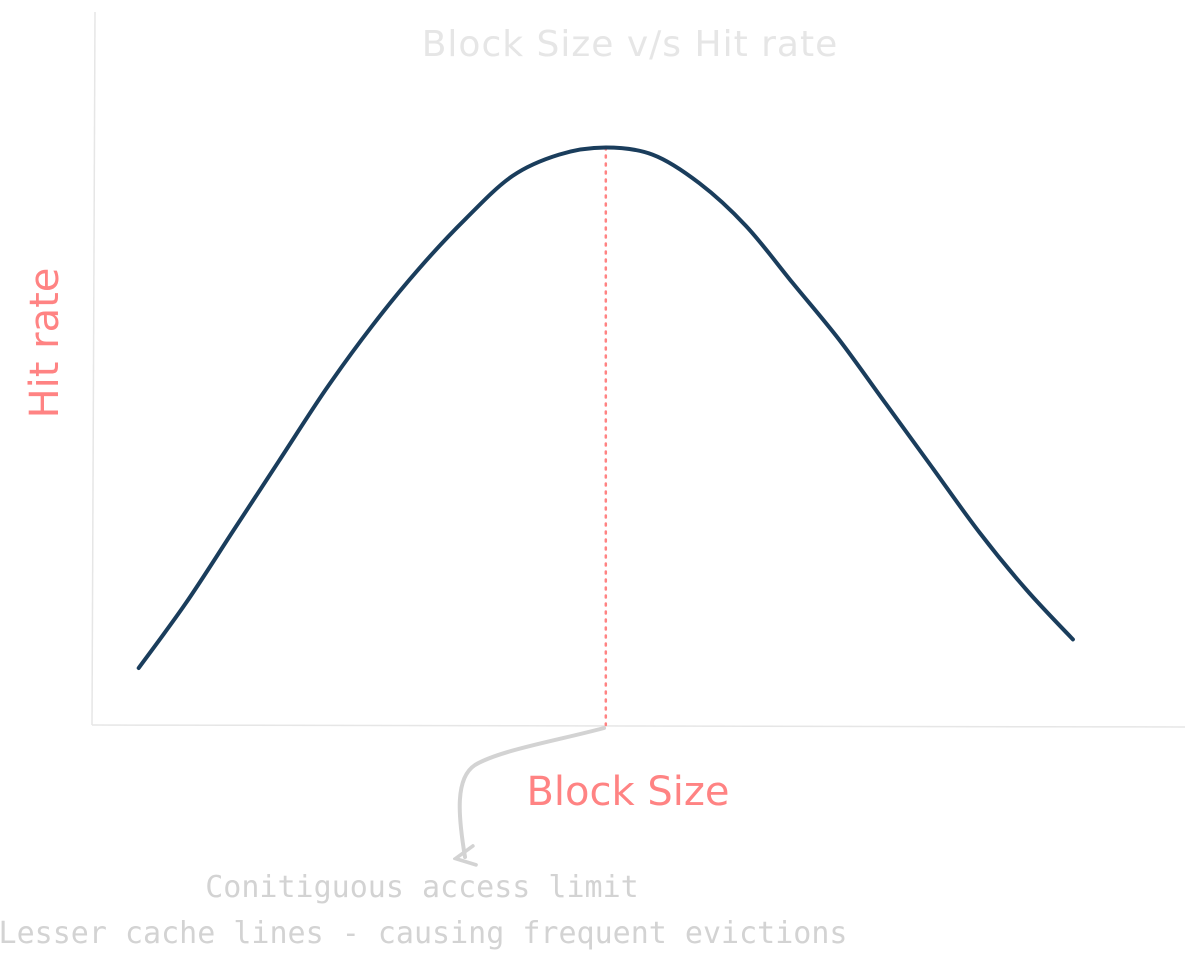 The height and width of the screenshot is (966, 1193). Describe the element at coordinates (45, 343) in the screenshot. I see `y-axis-label: Hit rate` at that location.